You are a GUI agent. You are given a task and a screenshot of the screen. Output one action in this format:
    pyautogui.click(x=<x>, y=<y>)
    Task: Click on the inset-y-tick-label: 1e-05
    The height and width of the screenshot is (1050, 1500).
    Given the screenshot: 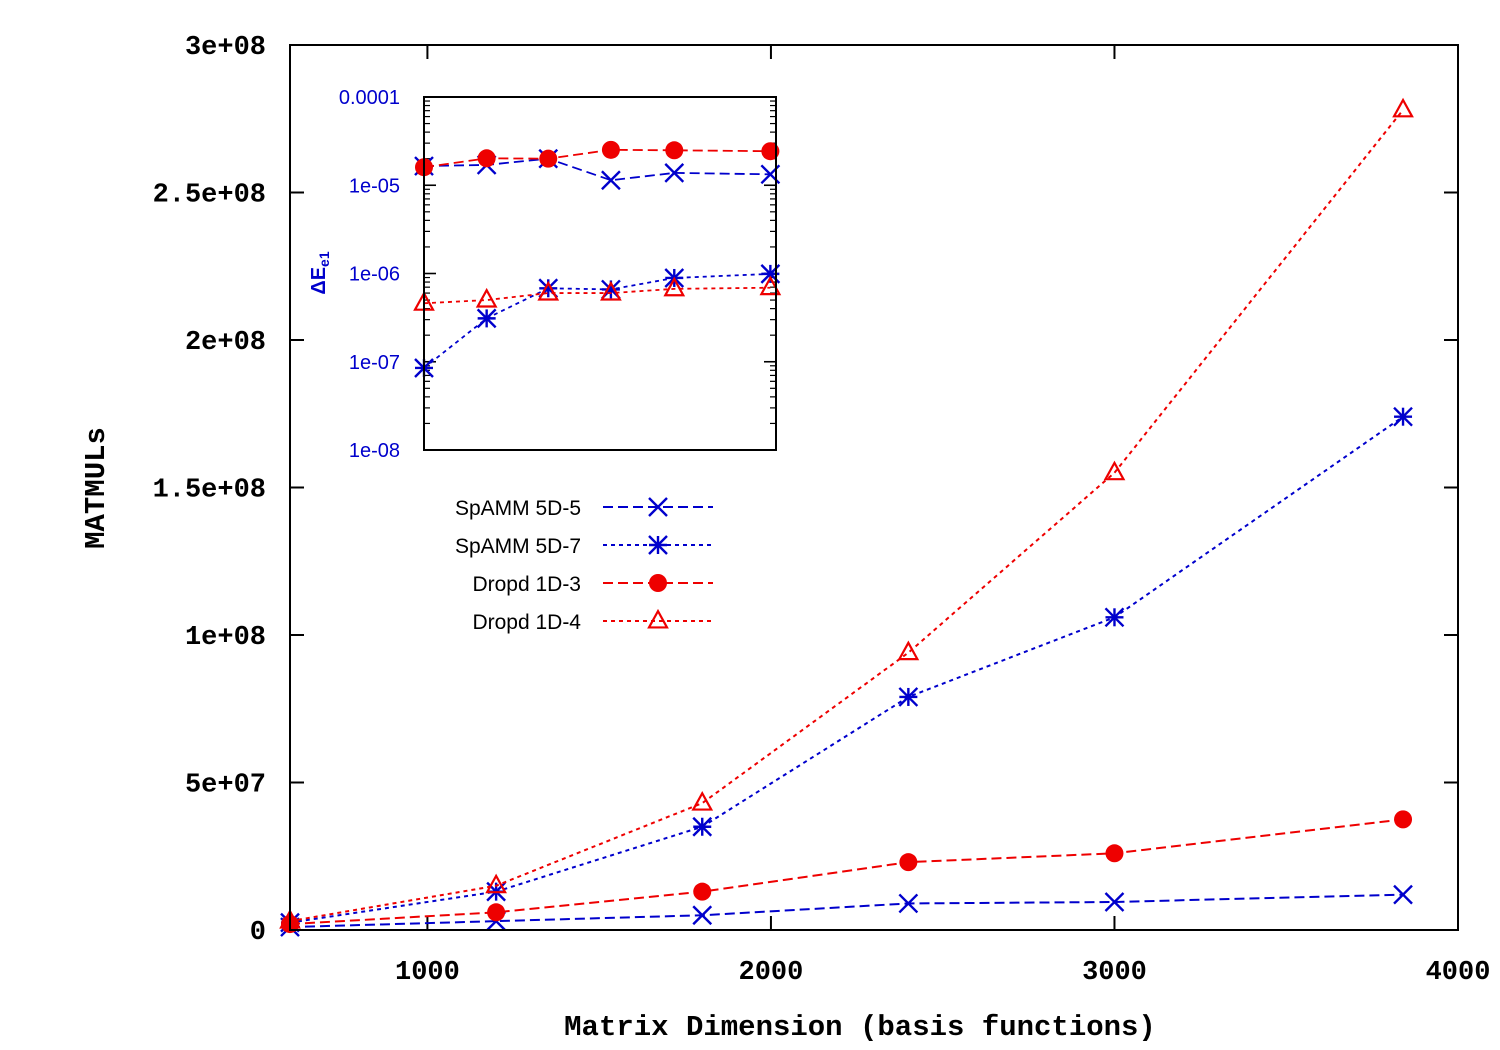 What is the action you would take?
    pyautogui.click(x=374, y=186)
    